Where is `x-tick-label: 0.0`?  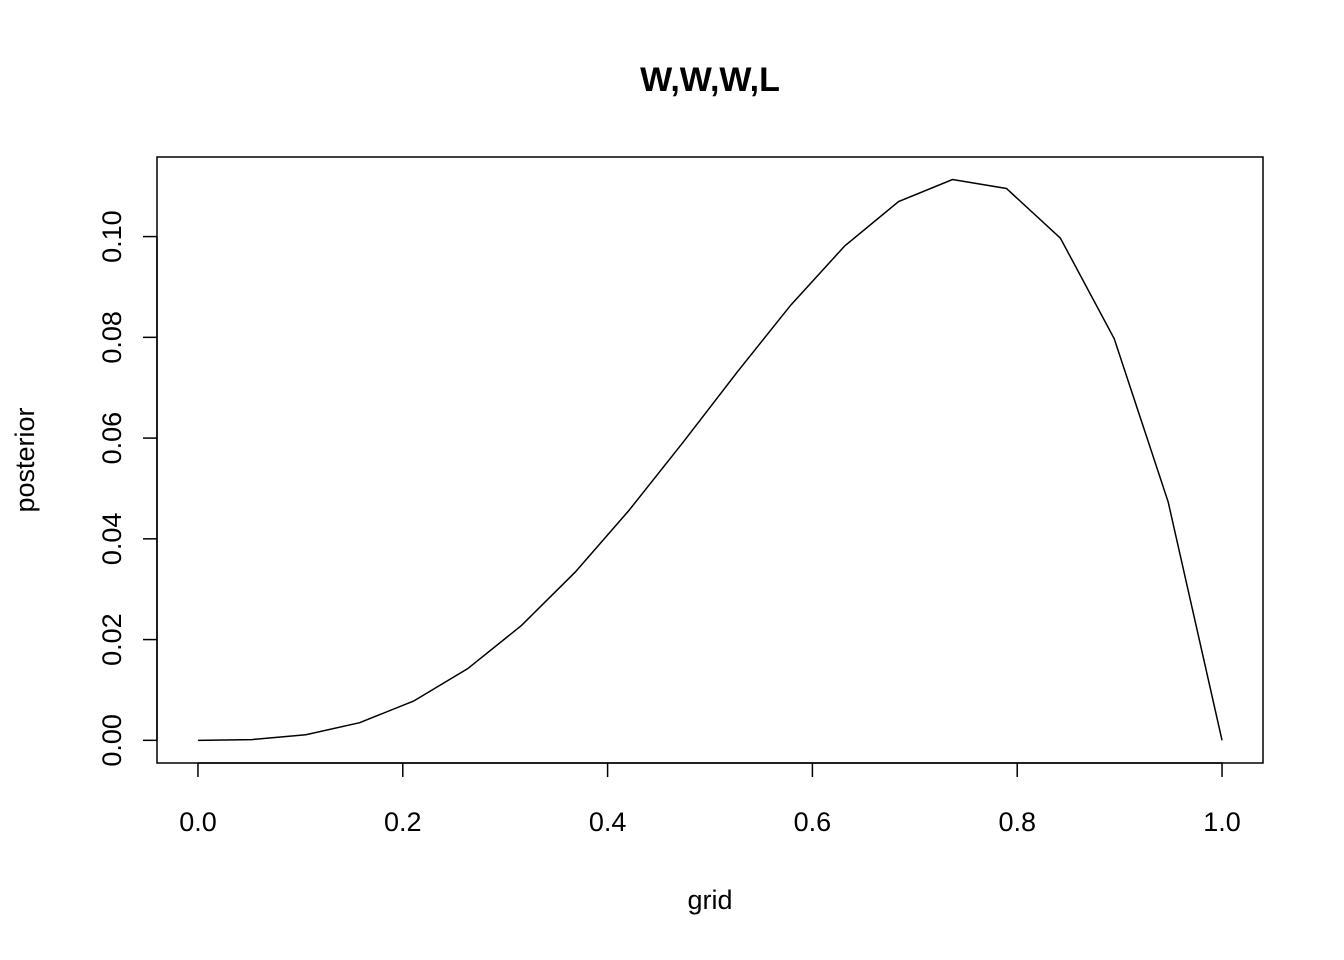
x-tick-label: 0.0 is located at coordinates (198, 822).